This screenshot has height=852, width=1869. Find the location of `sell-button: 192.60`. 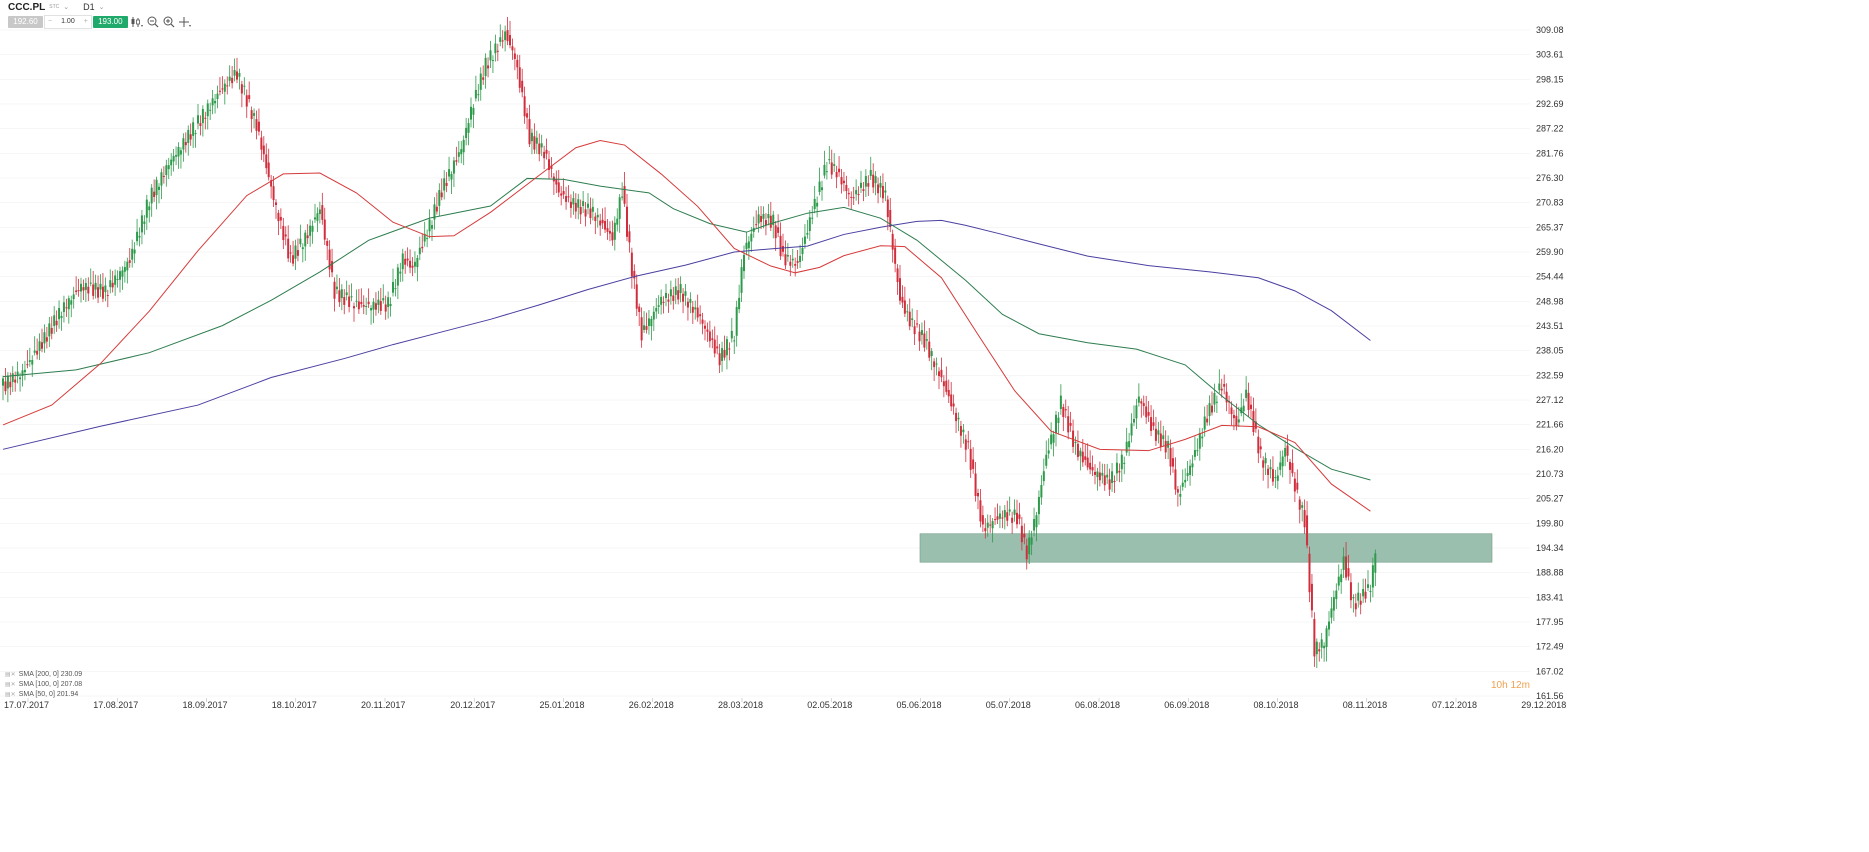

sell-button: 192.60 is located at coordinates (25, 21).